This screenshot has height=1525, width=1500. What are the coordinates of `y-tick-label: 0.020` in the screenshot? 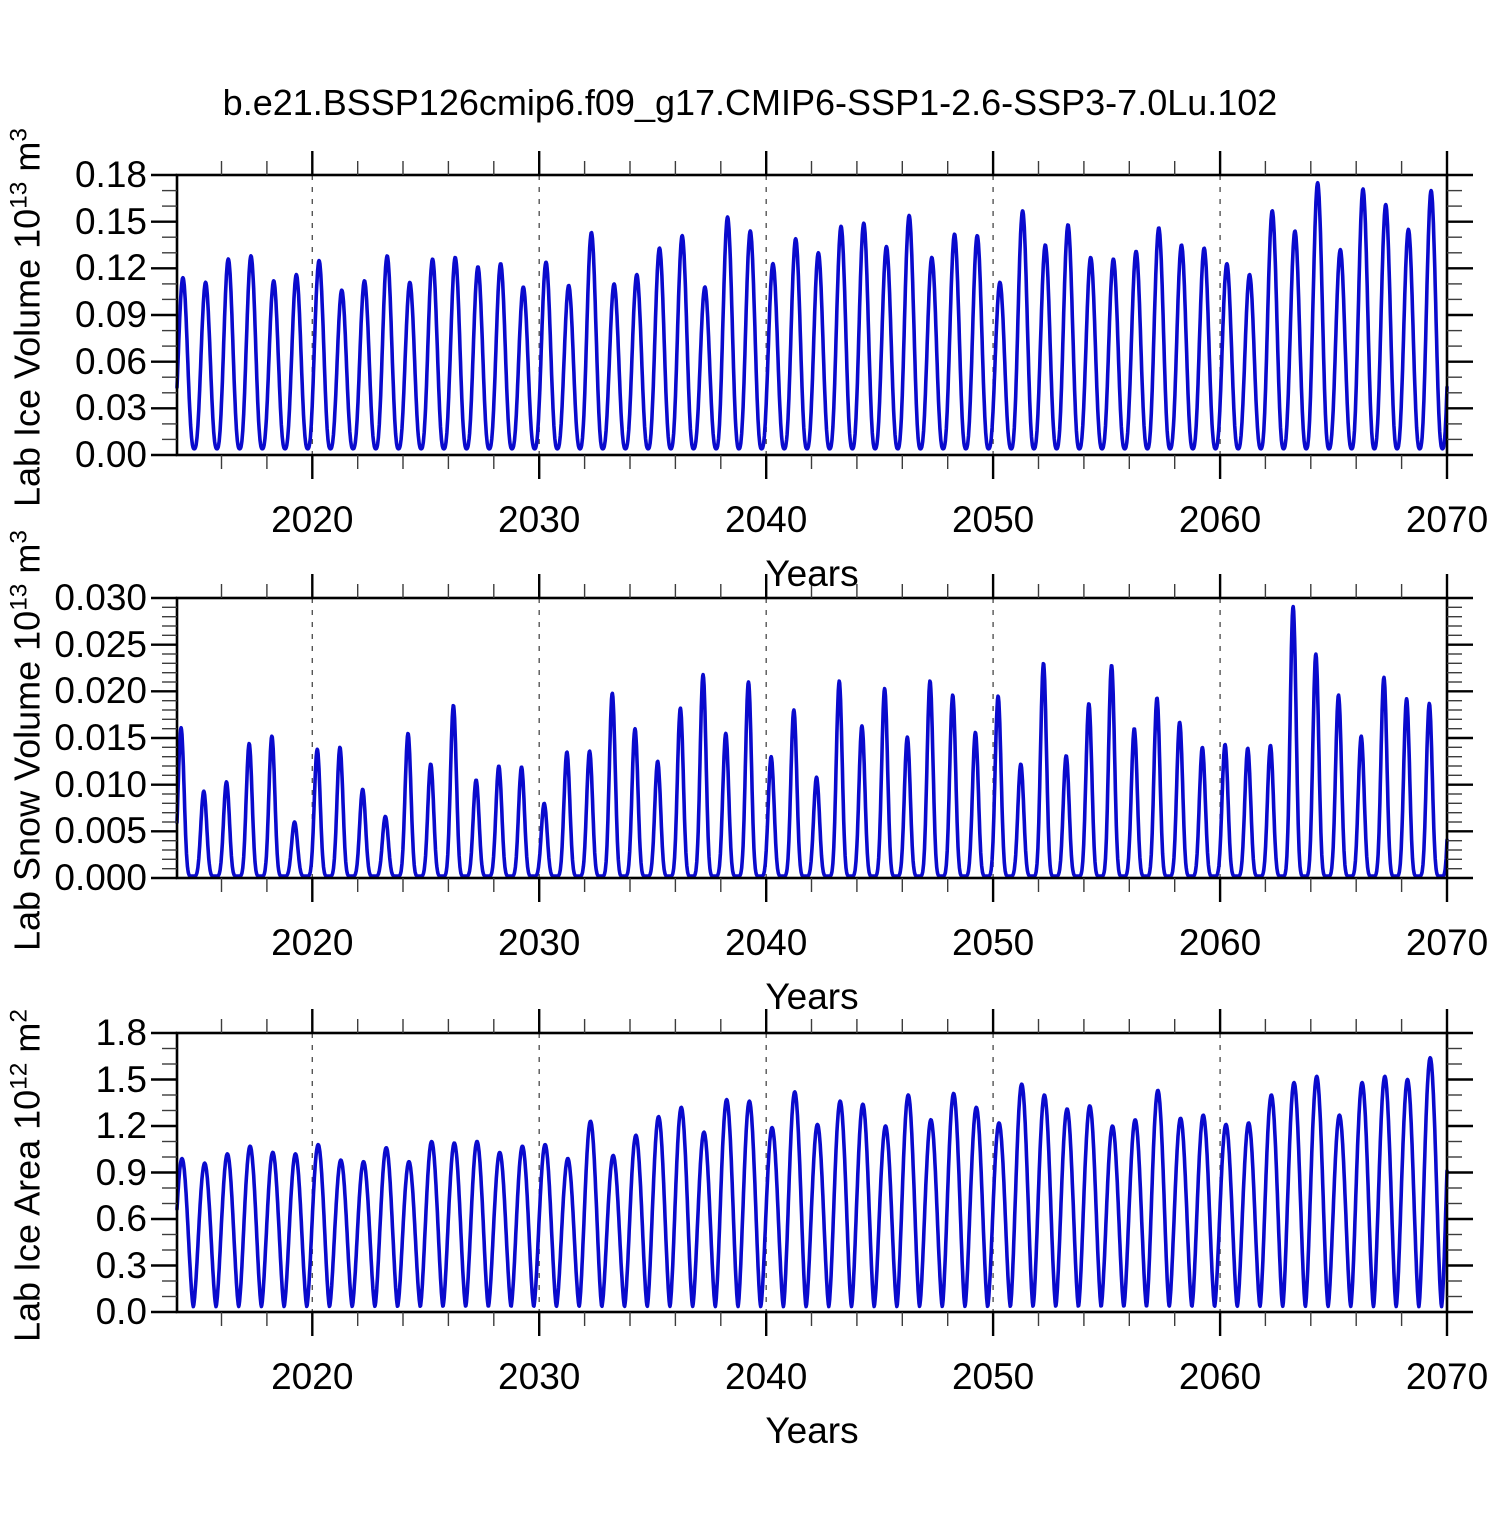 It's located at (100, 691).